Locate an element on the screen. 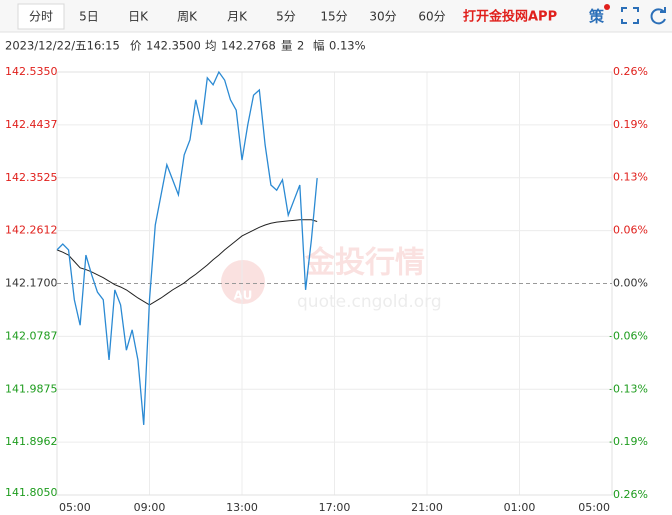 The image size is (672, 515). watermark-logo: AU is located at coordinates (243, 296).